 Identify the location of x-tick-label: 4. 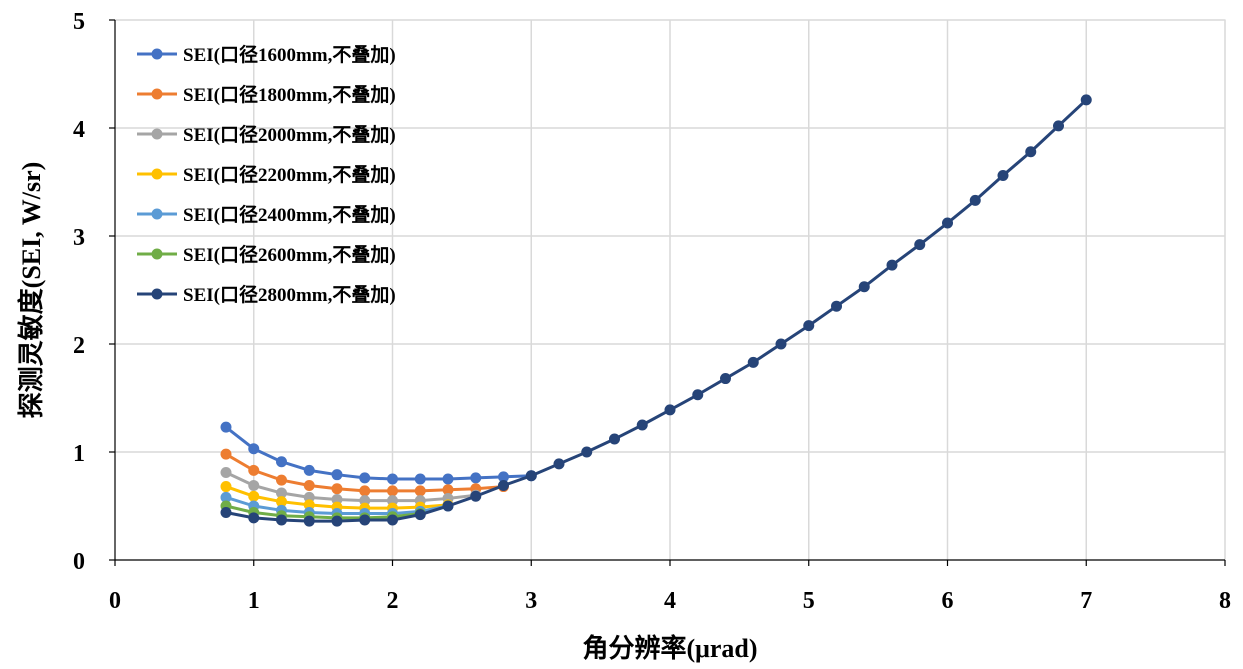
(670, 601).